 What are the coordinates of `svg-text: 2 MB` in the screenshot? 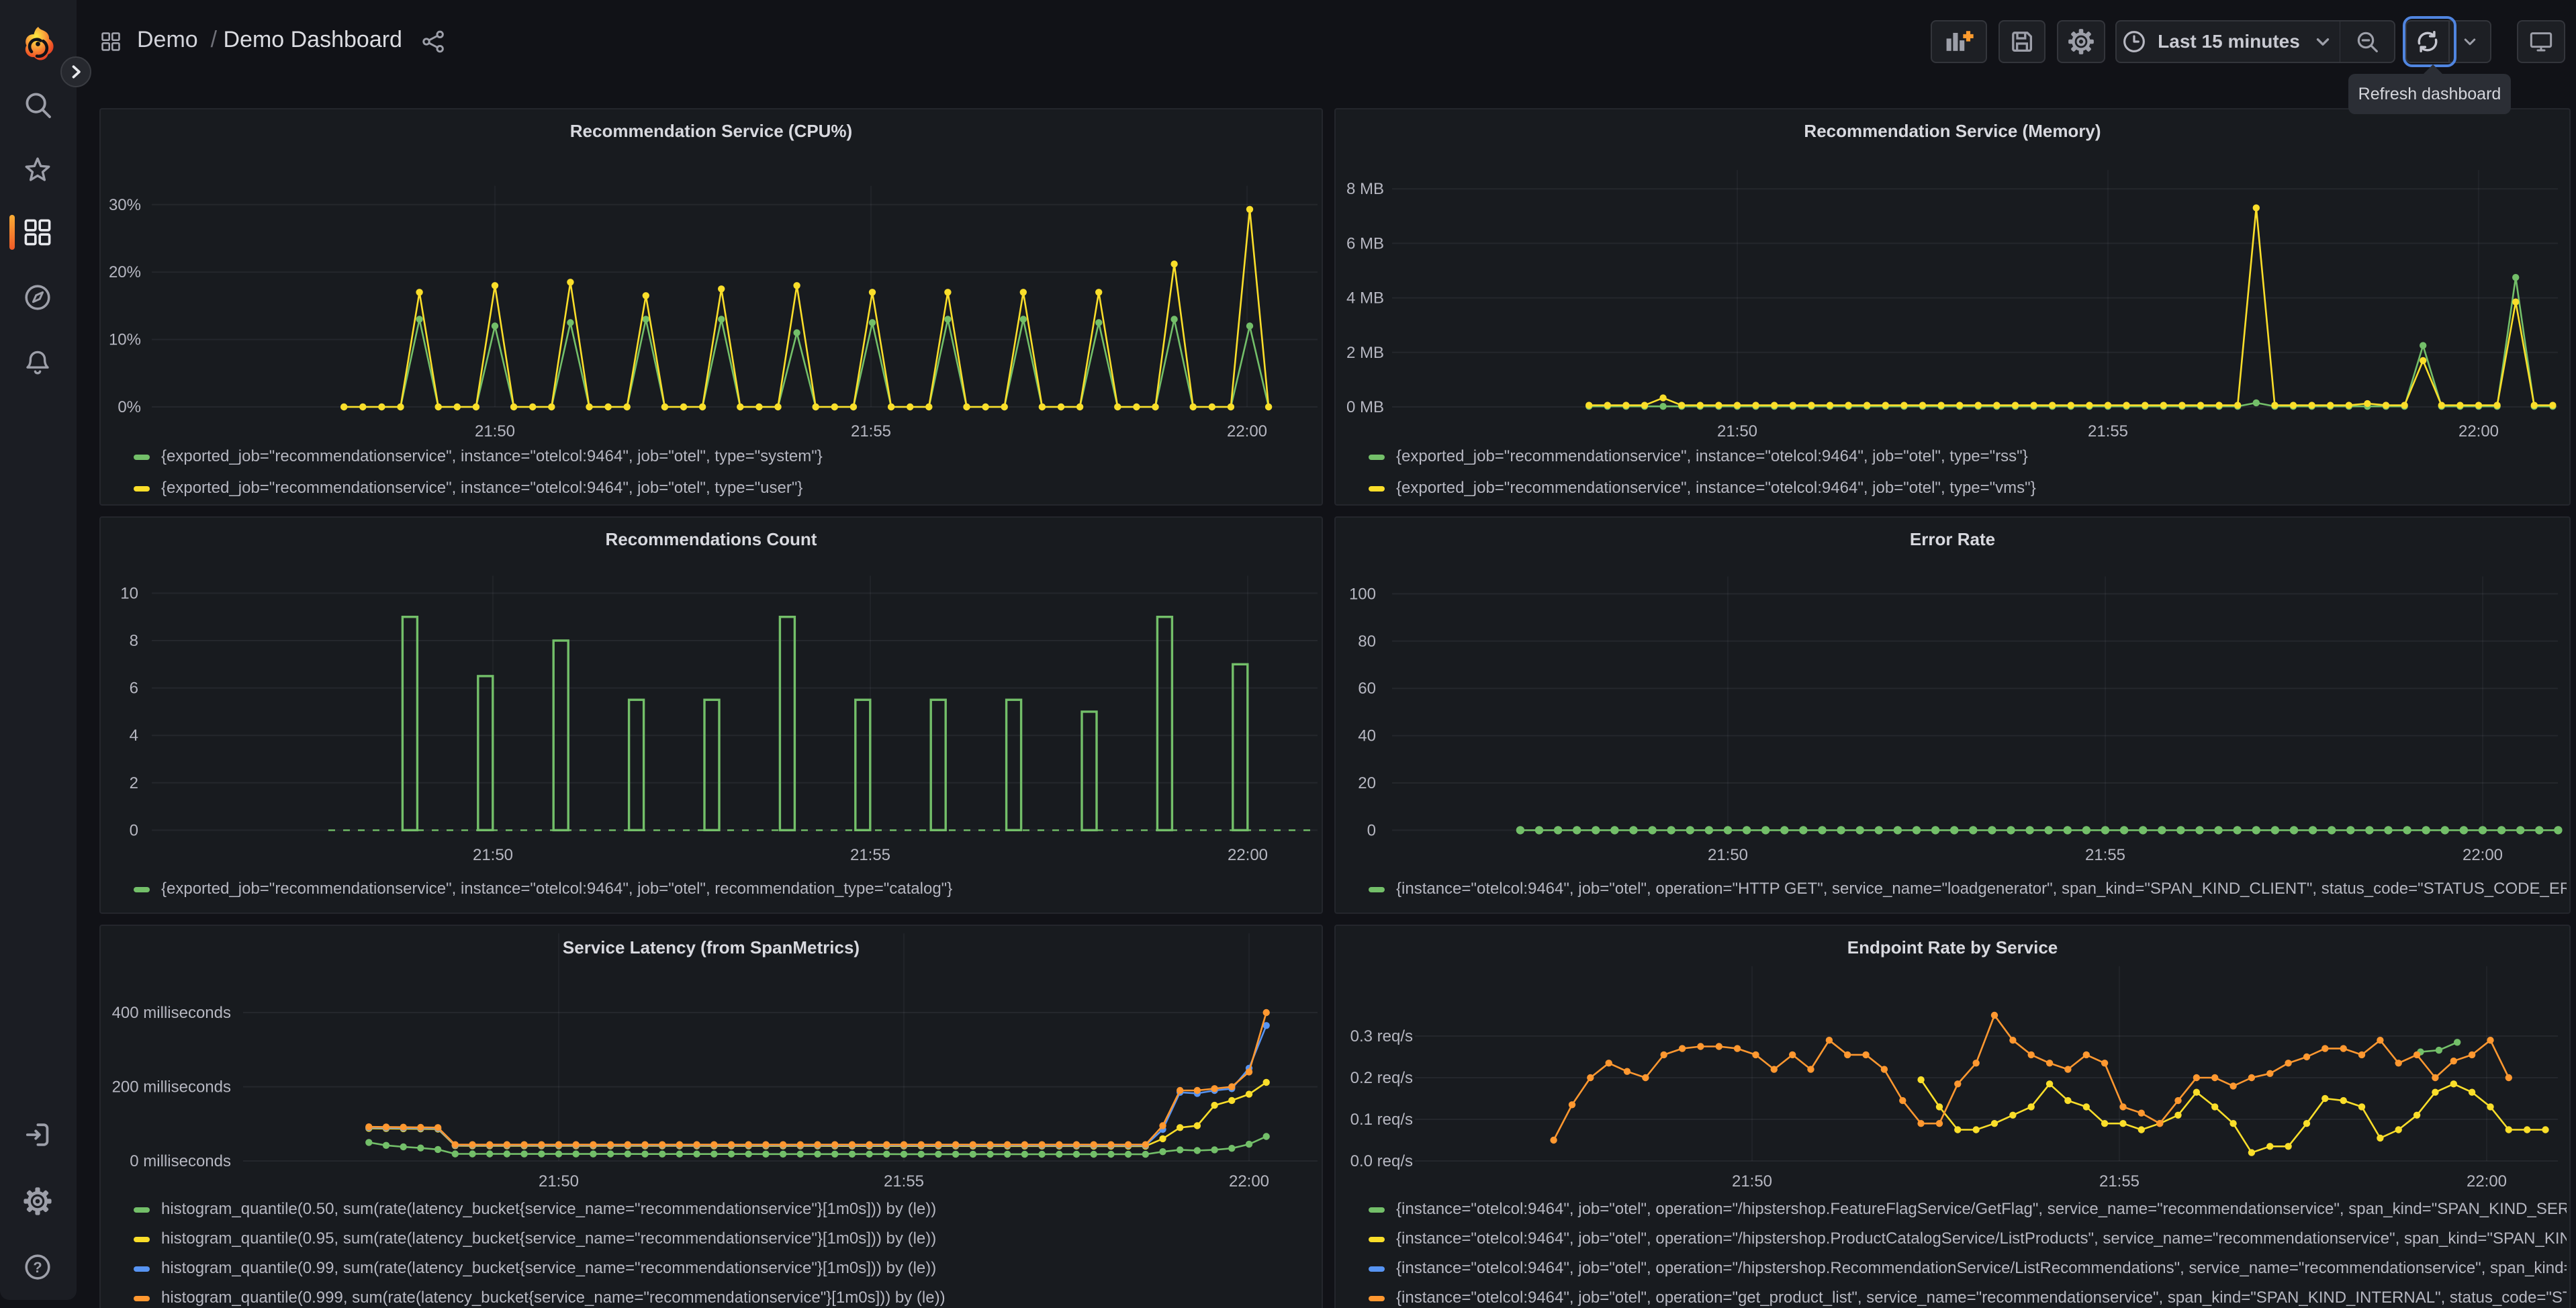 It's located at (1365, 353).